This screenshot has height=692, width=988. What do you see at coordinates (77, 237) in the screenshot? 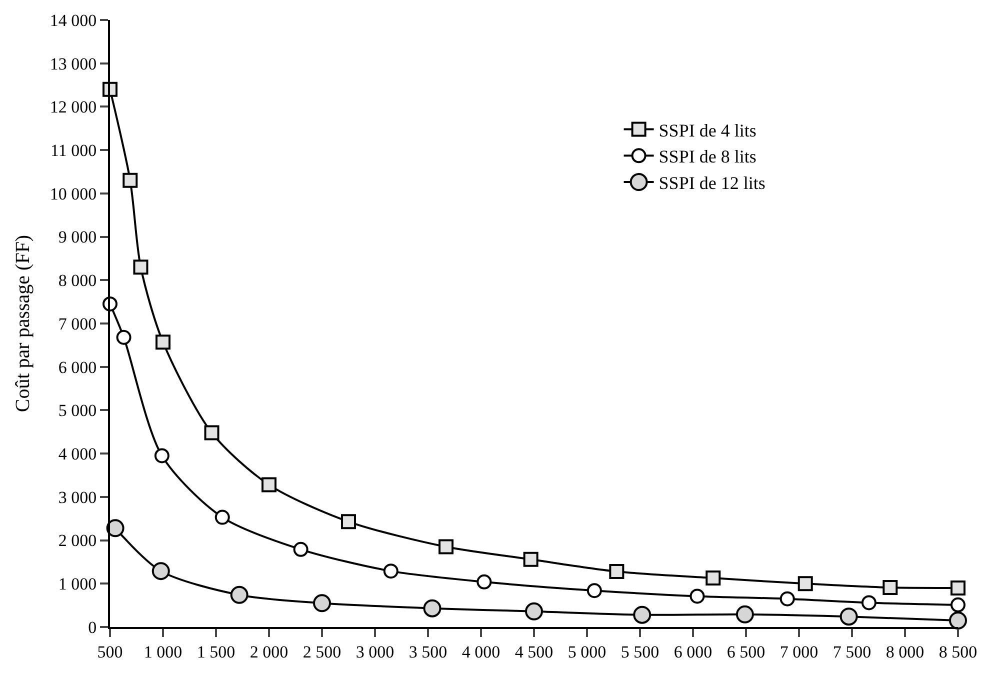
I see `y-tick-label: 9 000` at bounding box center [77, 237].